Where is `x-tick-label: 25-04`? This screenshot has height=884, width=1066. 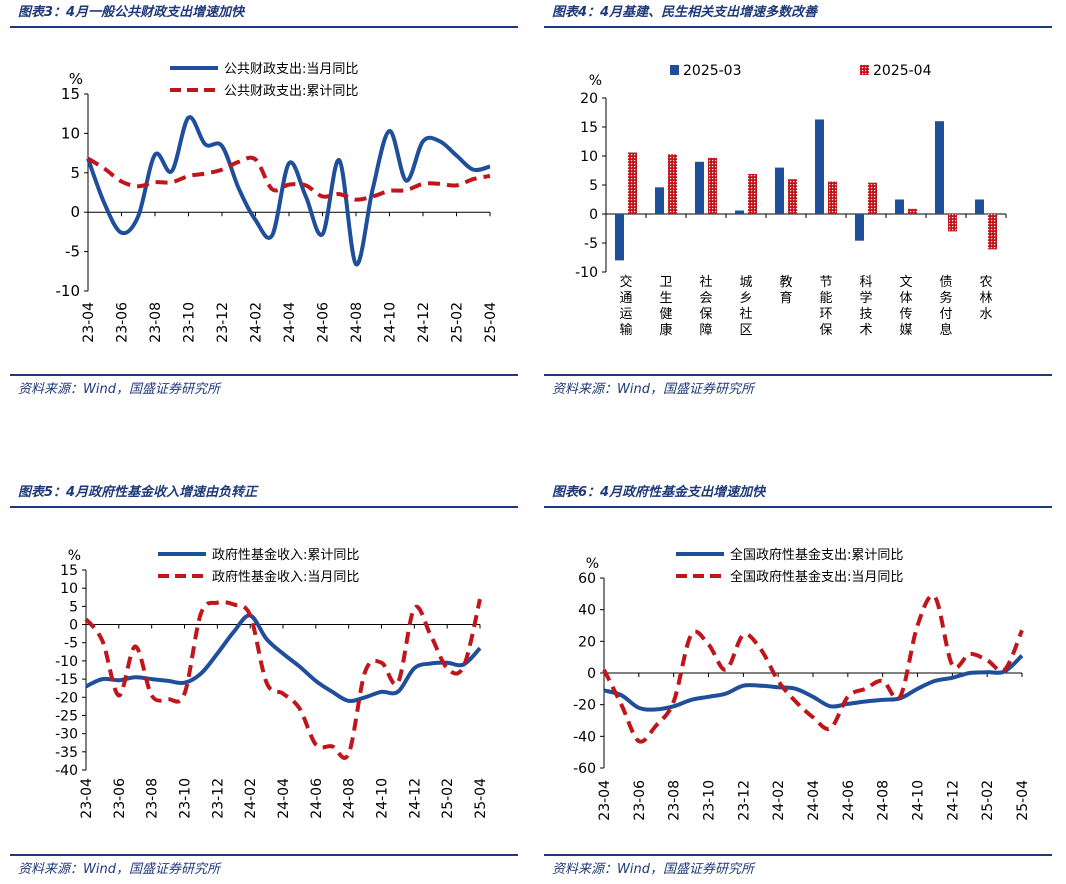
x-tick-label: 25-04 is located at coordinates (1023, 800).